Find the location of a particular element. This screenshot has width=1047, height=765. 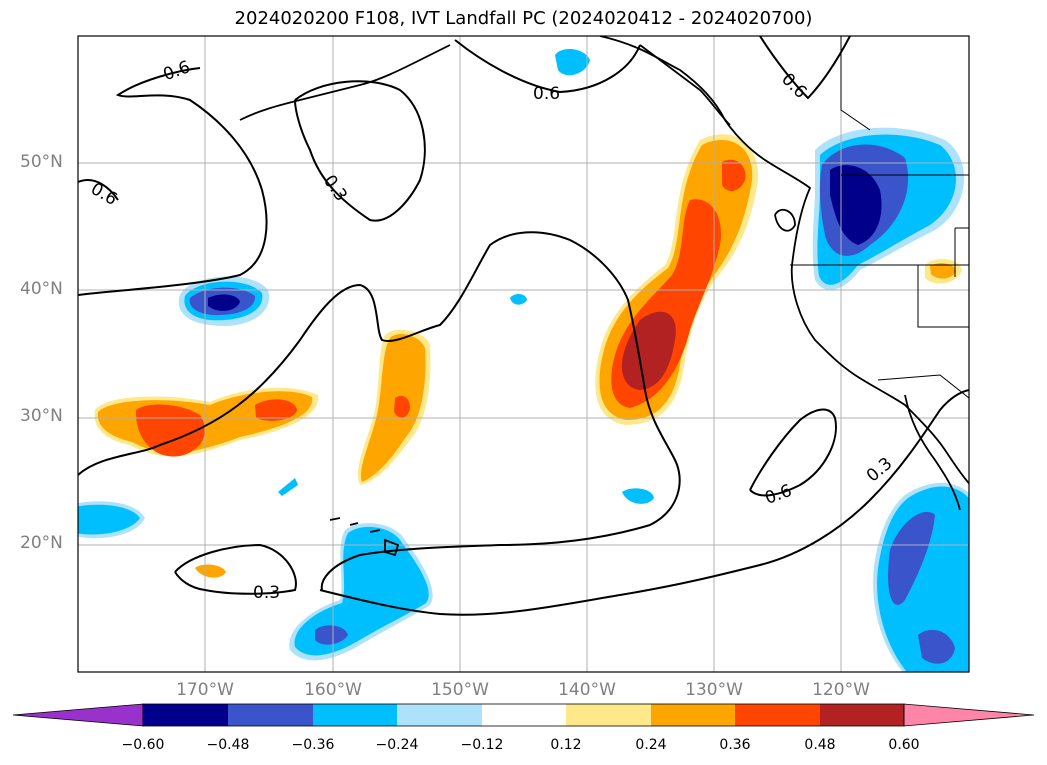

contour-0.6-subtropical is located at coordinates (793, 452).